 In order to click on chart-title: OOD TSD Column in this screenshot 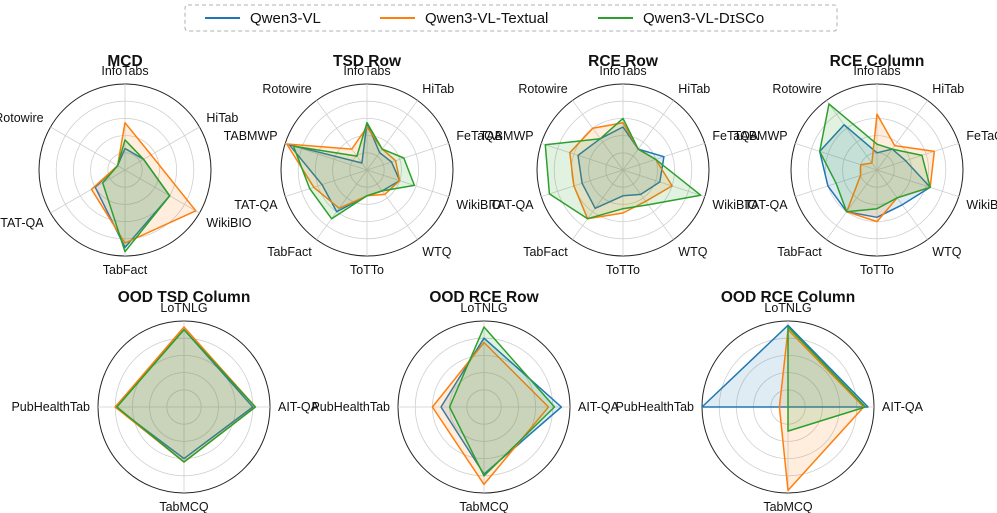, I will do `click(184, 297)`.